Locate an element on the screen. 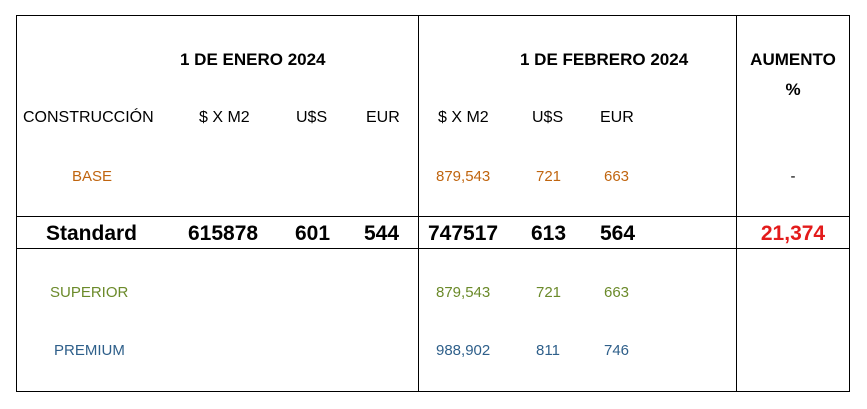 This screenshot has width=867, height=409. column-construction: CONSTRUCCIÓN is located at coordinates (88, 117).